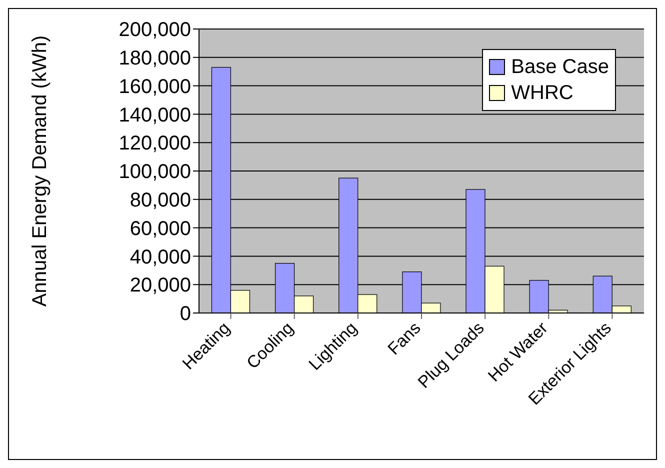 Image resolution: width=665 pixels, height=468 pixels. Describe the element at coordinates (559, 67) in the screenshot. I see `legend-label: Base Case` at that location.